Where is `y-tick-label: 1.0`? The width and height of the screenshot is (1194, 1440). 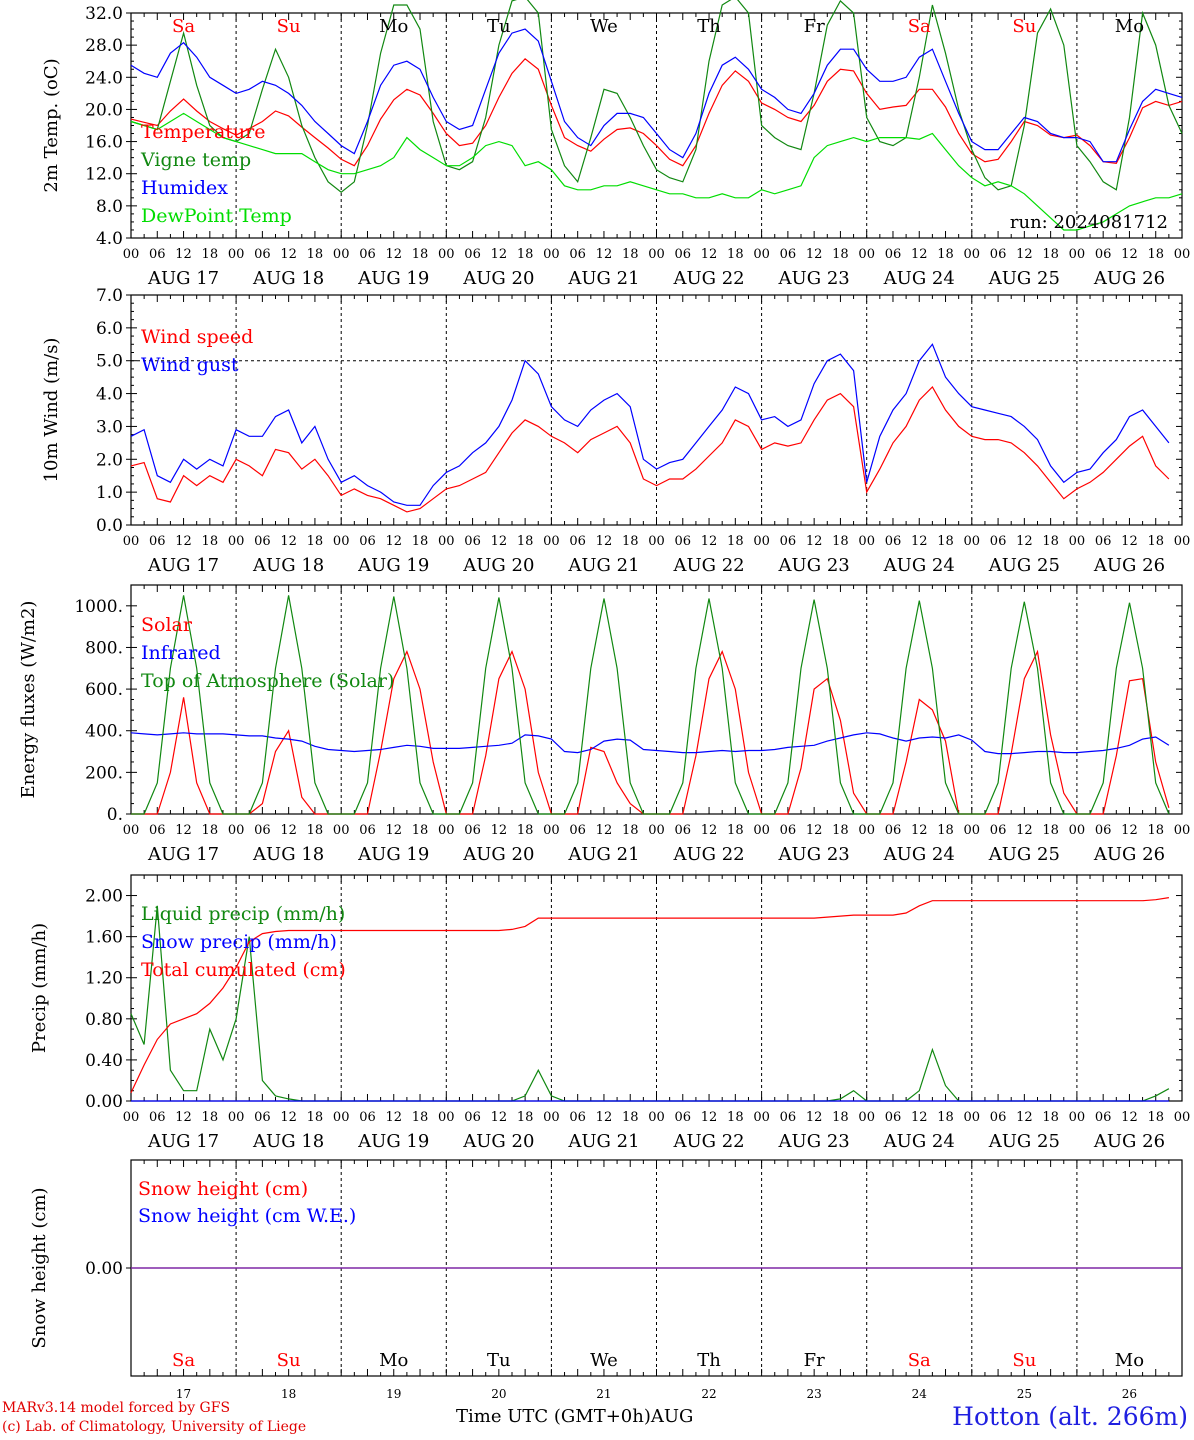
y-tick-label: 1.0 is located at coordinates (109, 493).